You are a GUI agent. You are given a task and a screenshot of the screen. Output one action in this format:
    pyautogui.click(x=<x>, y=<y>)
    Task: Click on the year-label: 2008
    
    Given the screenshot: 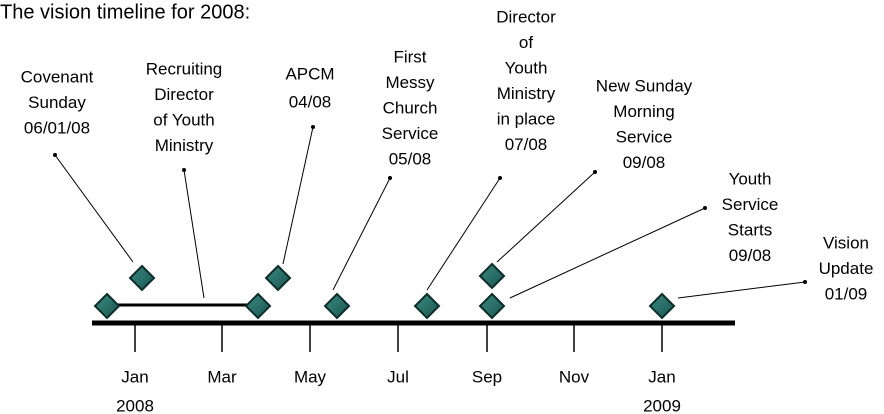 What is the action you would take?
    pyautogui.click(x=135, y=405)
    